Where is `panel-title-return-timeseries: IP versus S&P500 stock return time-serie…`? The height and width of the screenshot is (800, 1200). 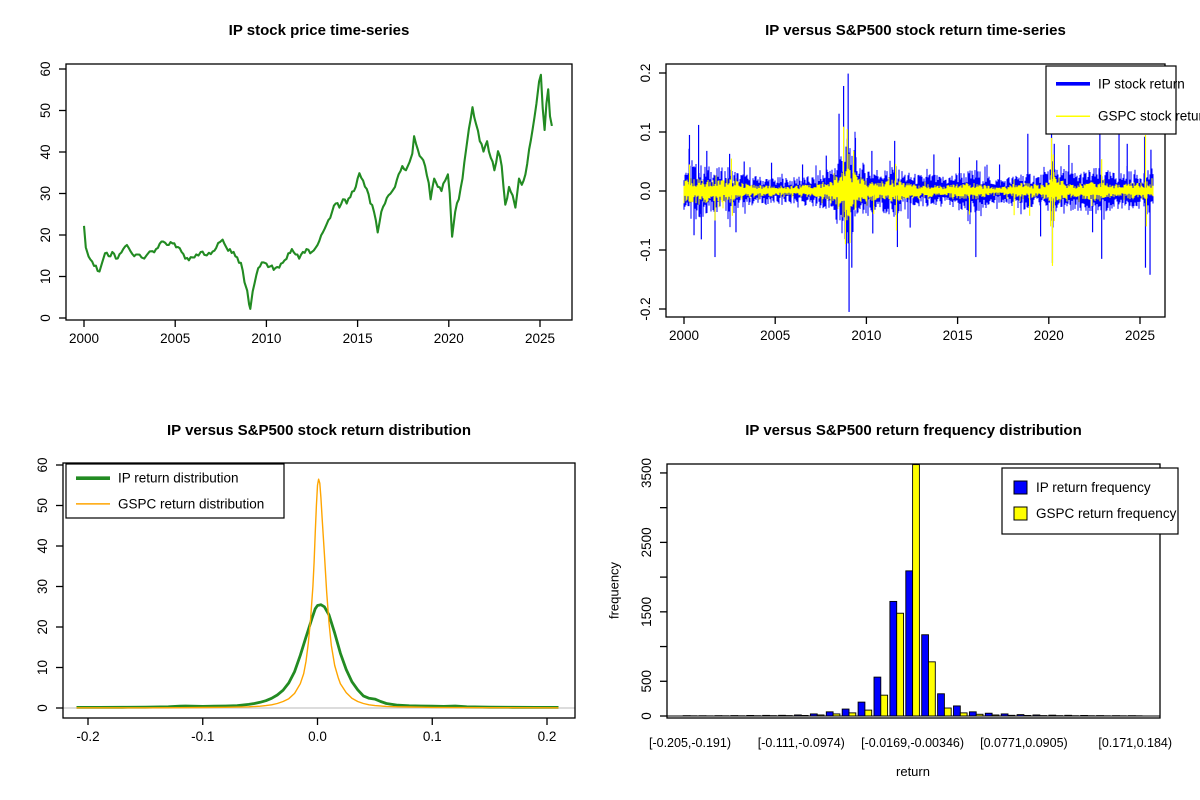 panel-title-return-timeseries: IP versus S&P500 stock return time-serie… is located at coordinates (915, 30).